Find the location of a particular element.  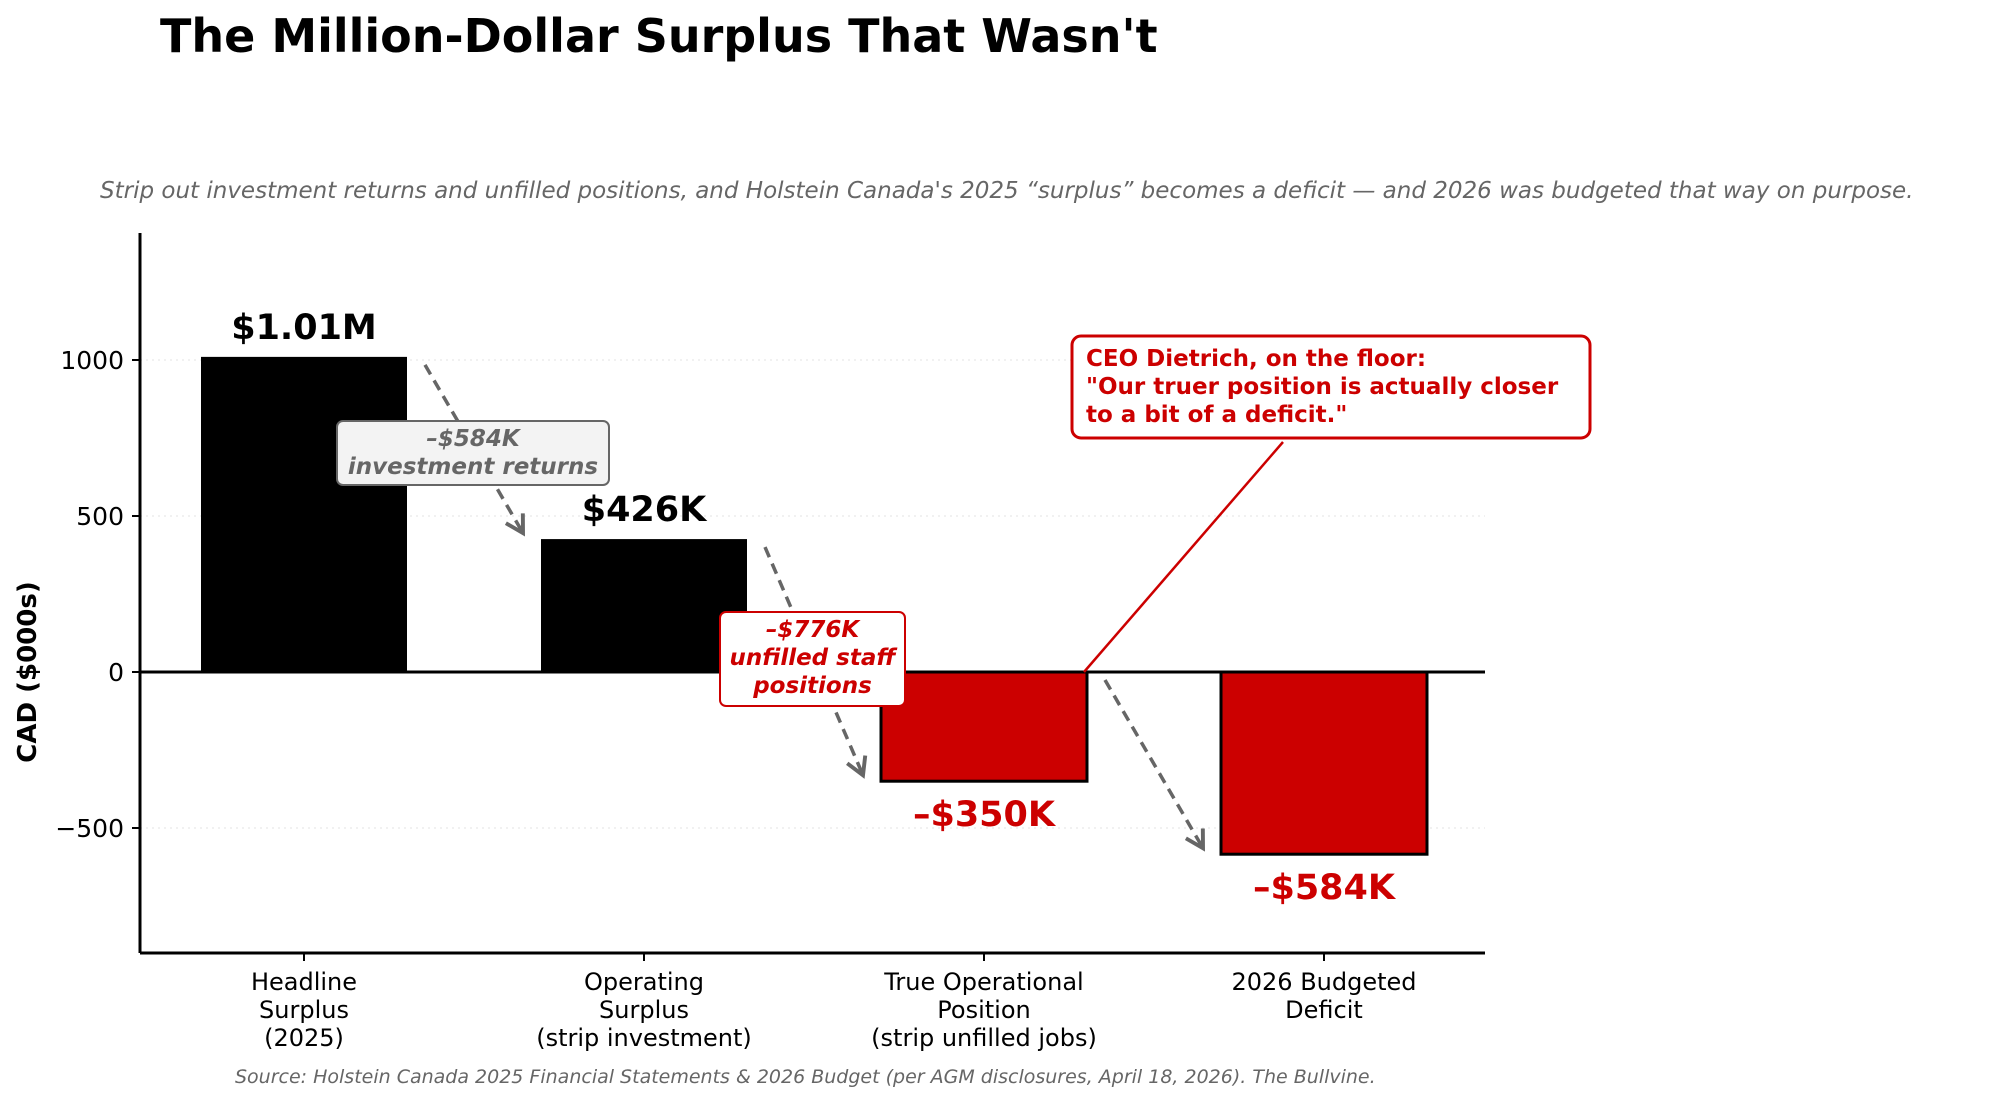

adjustment-label: –$776K is located at coordinates (814, 630).